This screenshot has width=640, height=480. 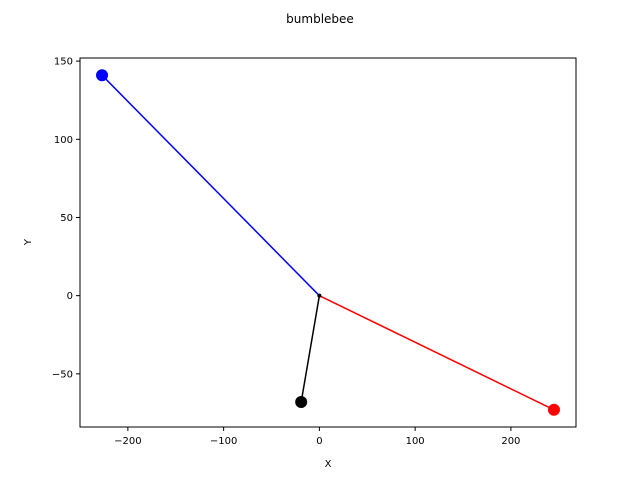 I want to click on x-tick-label: 0, so click(x=319, y=441).